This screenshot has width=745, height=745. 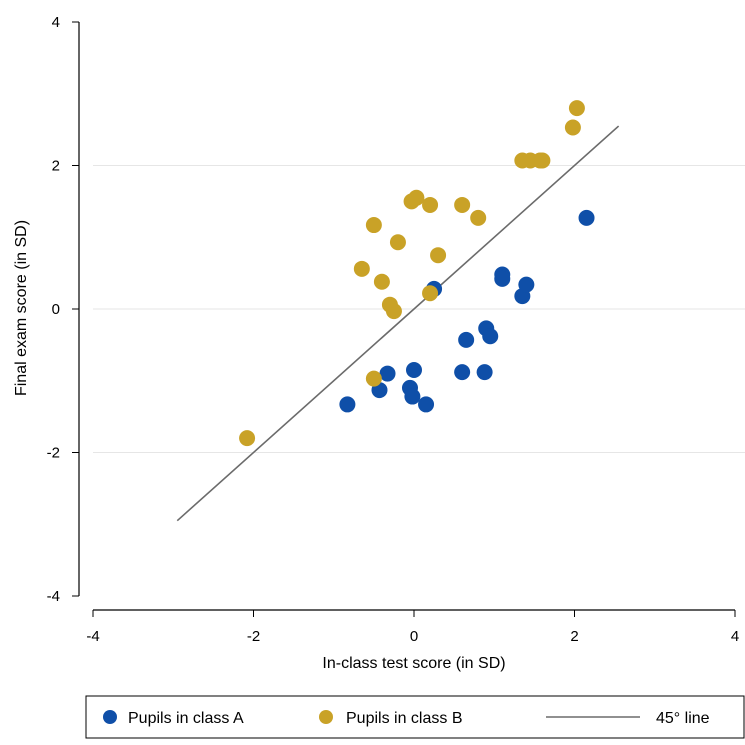 What do you see at coordinates (56, 166) in the screenshot?
I see `y-tick-label: 2` at bounding box center [56, 166].